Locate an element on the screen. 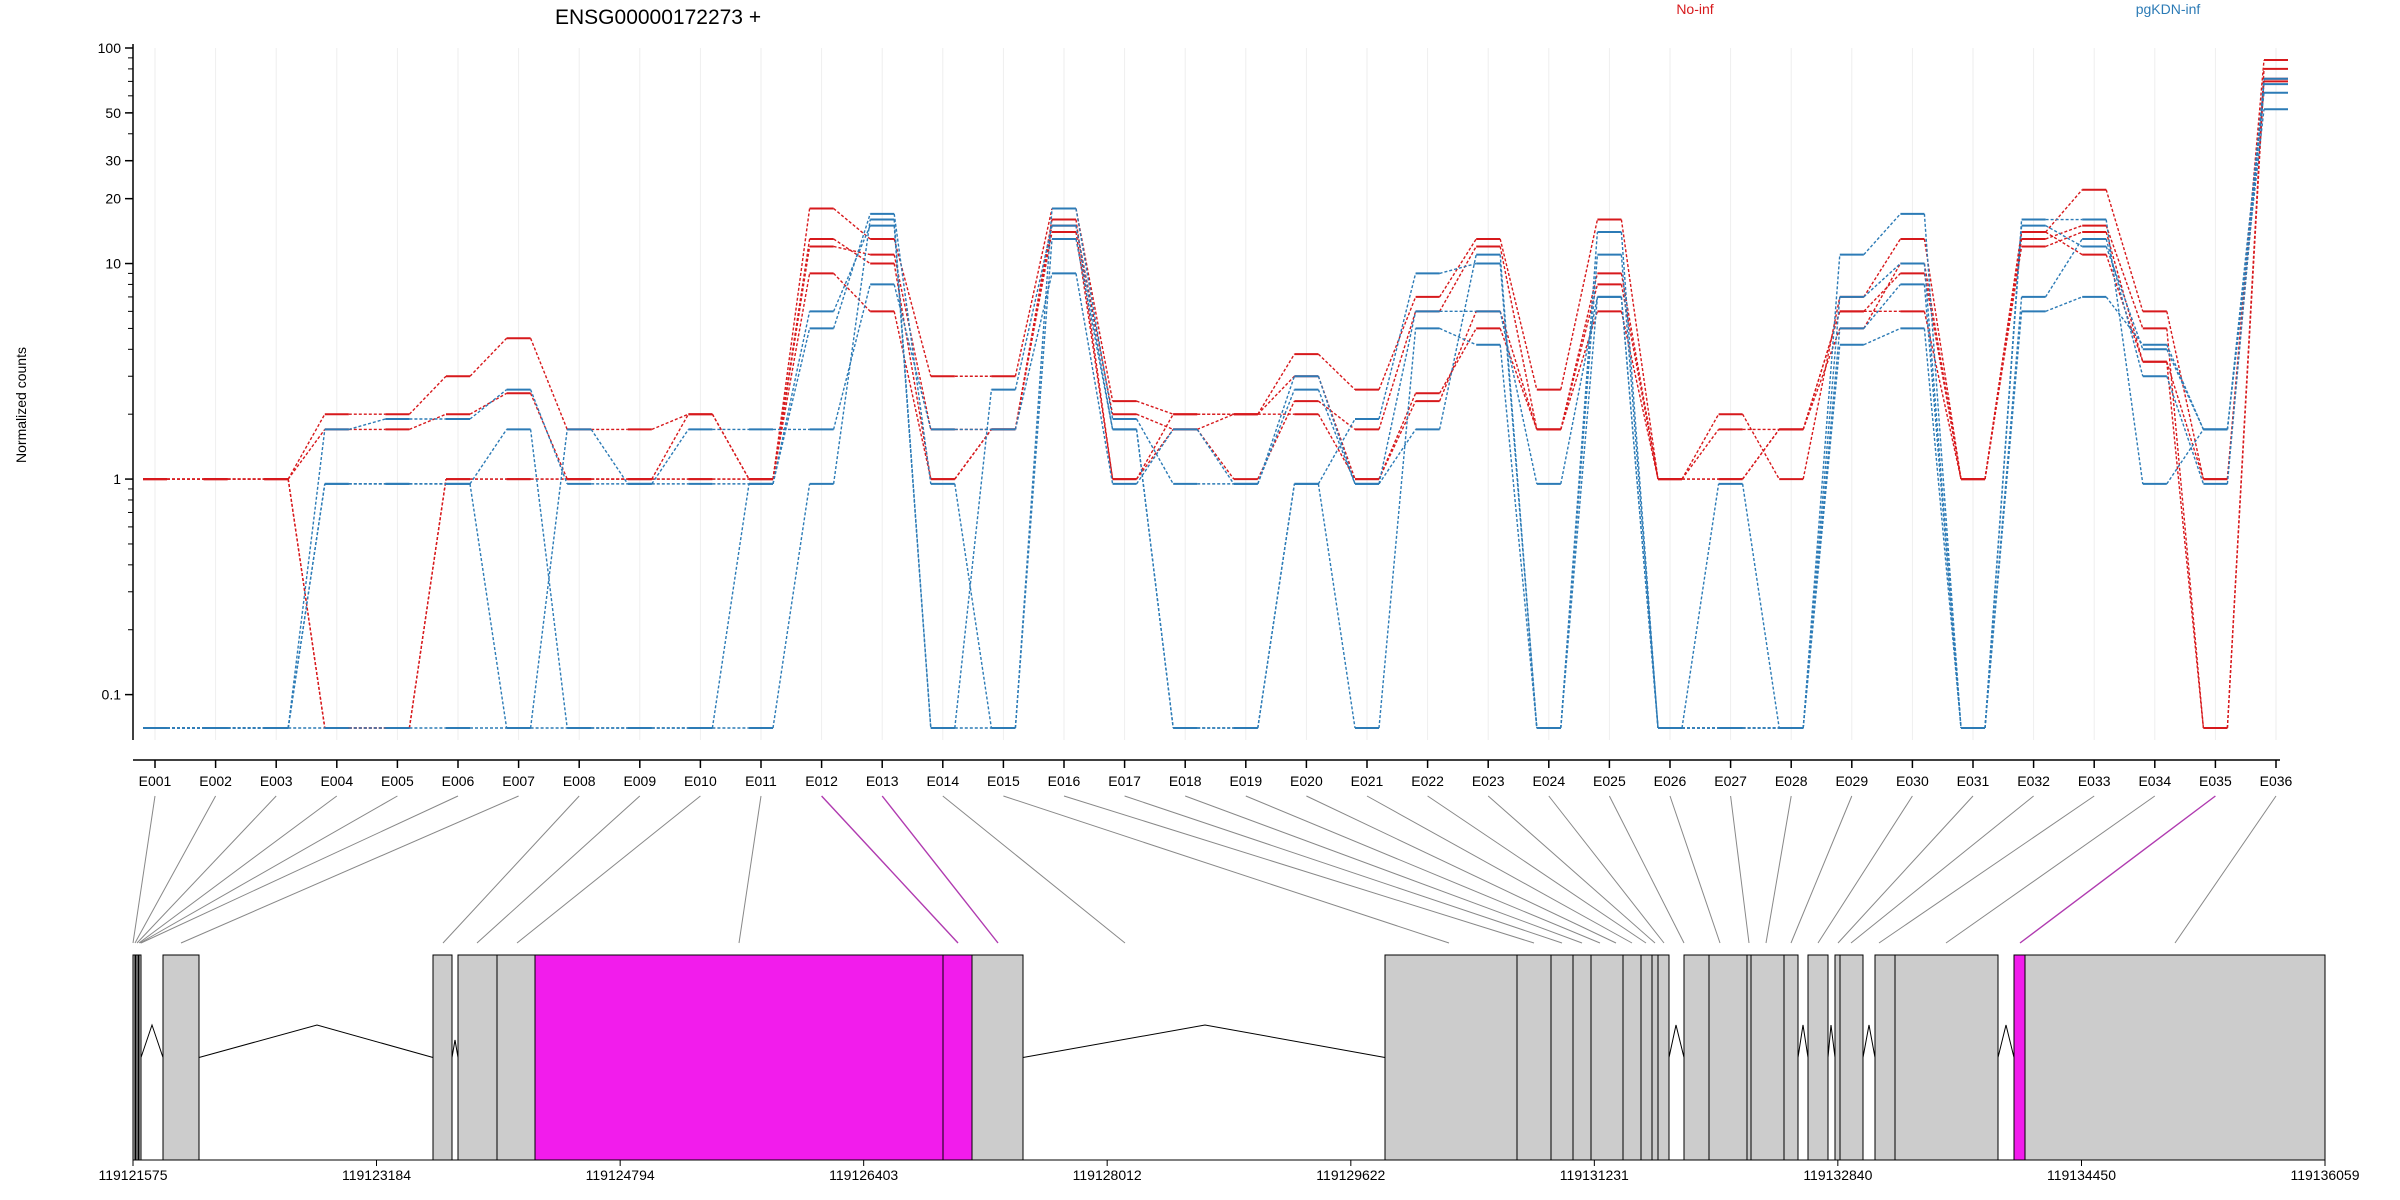  y-tick-label: 20 is located at coordinates (113, 199).